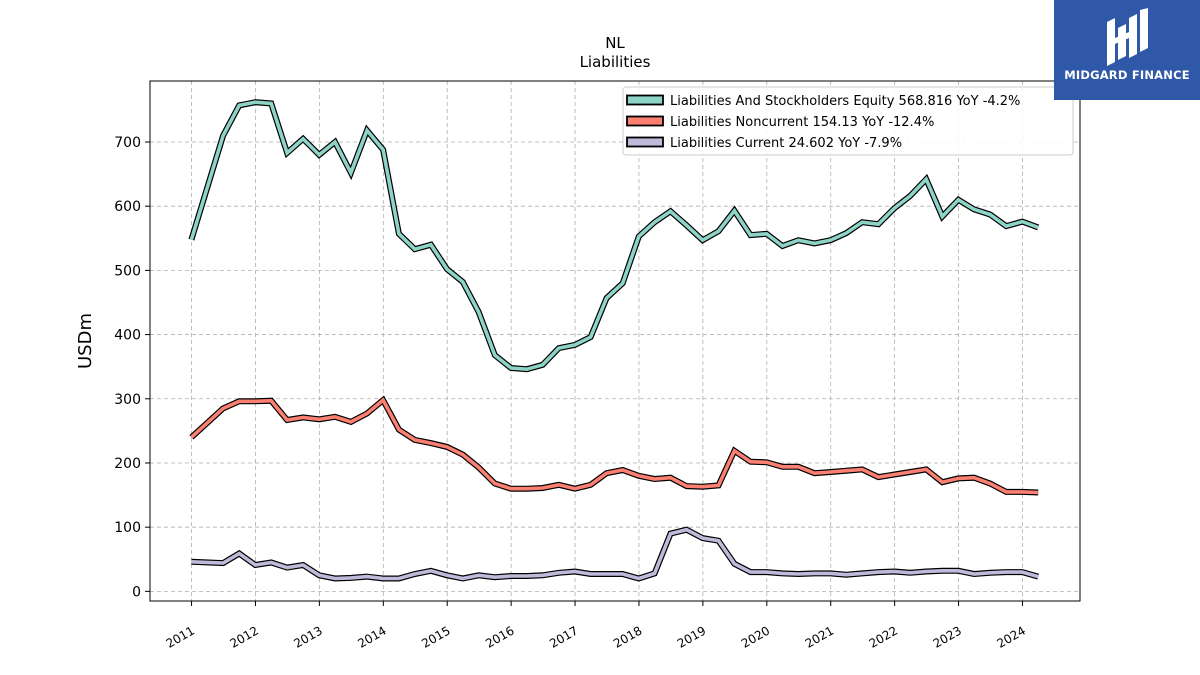 The height and width of the screenshot is (675, 1200). Describe the element at coordinates (615, 43) in the screenshot. I see `chart-title: NL` at that location.